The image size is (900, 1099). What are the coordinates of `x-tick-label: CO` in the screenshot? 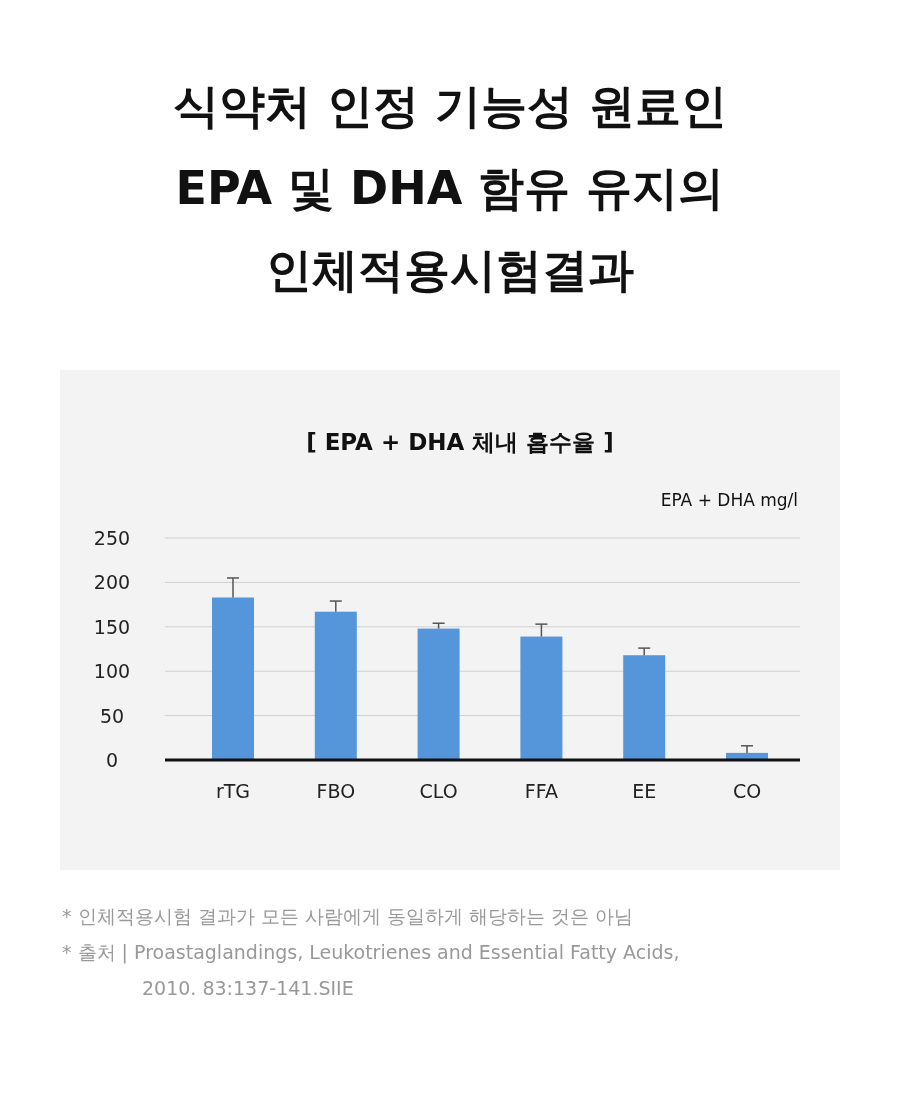 It's located at (747, 791).